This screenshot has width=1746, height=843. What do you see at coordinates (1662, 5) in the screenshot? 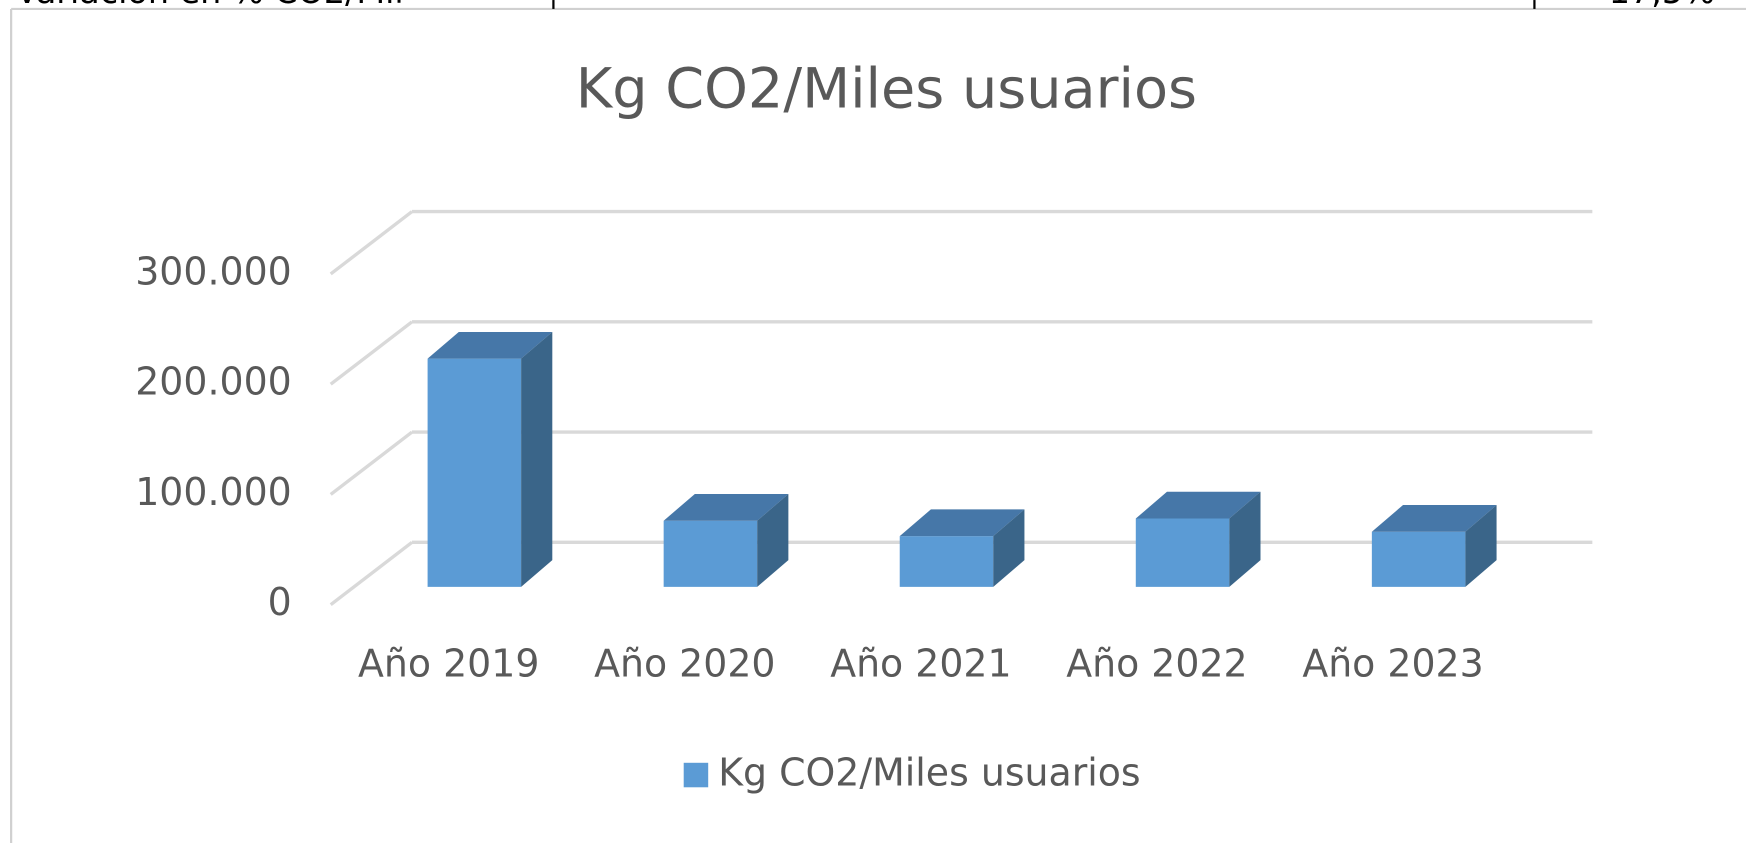
I see `cut-text: 17,5%` at bounding box center [1662, 5].